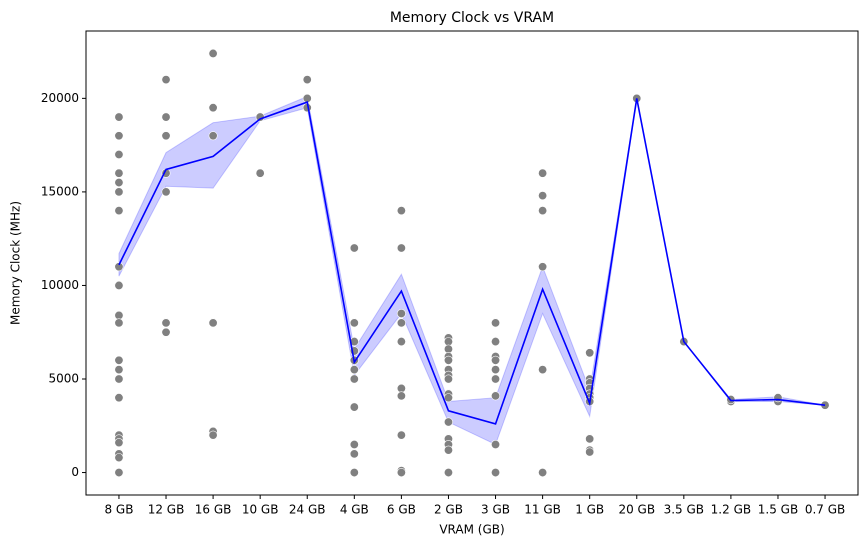  What do you see at coordinates (401, 510) in the screenshot?
I see `x-tick-label: 6 GB` at bounding box center [401, 510].